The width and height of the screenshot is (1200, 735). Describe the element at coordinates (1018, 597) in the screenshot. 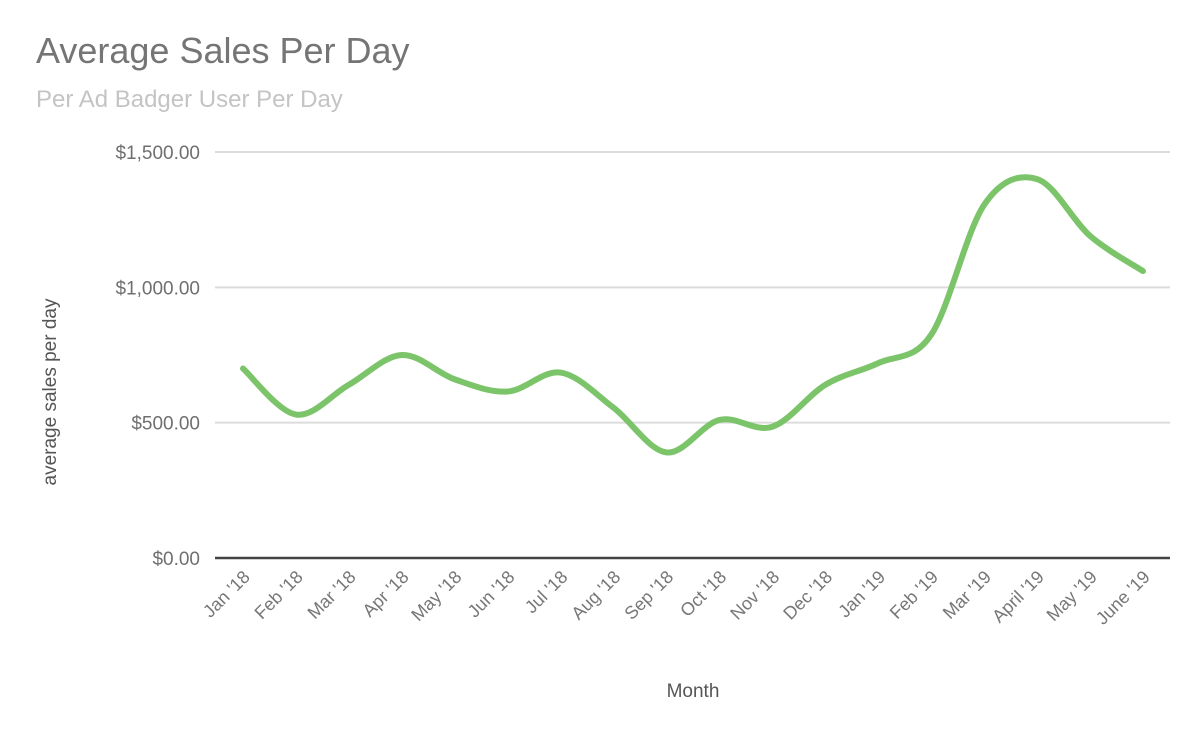

I see `x-tick-label: April '19` at that location.